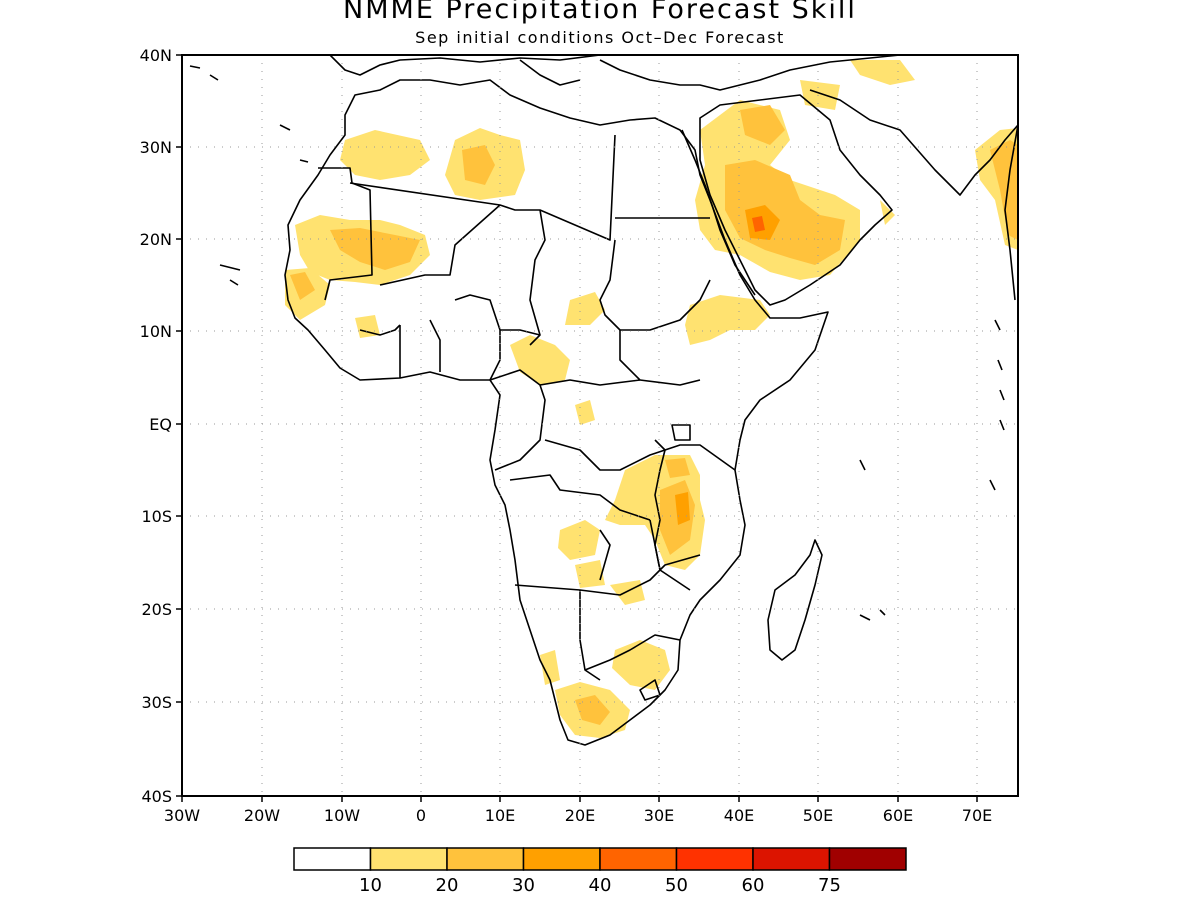 This screenshot has height=900, width=1200. I want to click on lat-label: EQ, so click(160, 424).